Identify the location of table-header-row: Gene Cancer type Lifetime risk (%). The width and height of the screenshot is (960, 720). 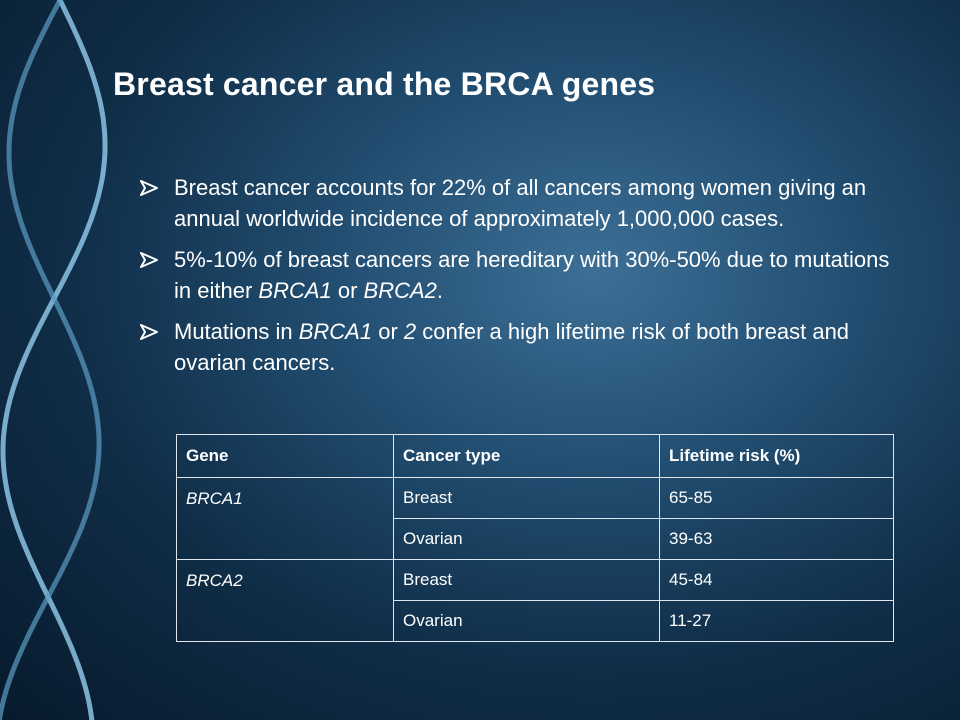
(535, 456).